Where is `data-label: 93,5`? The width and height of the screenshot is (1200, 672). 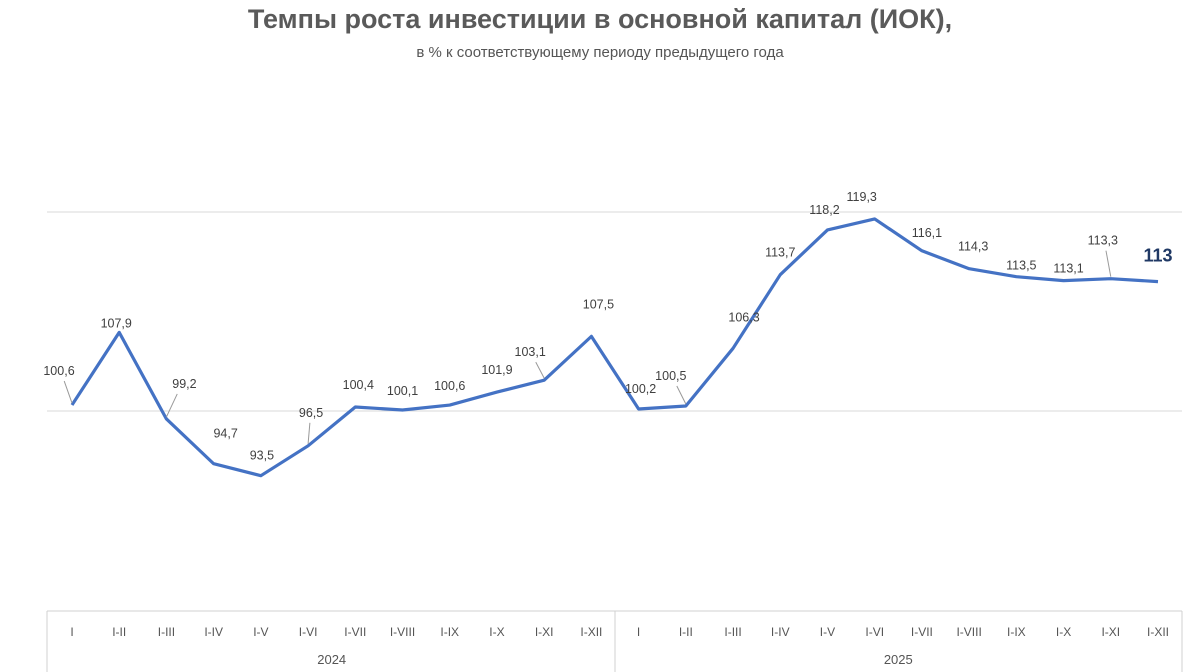
data-label: 93,5 is located at coordinates (262, 456).